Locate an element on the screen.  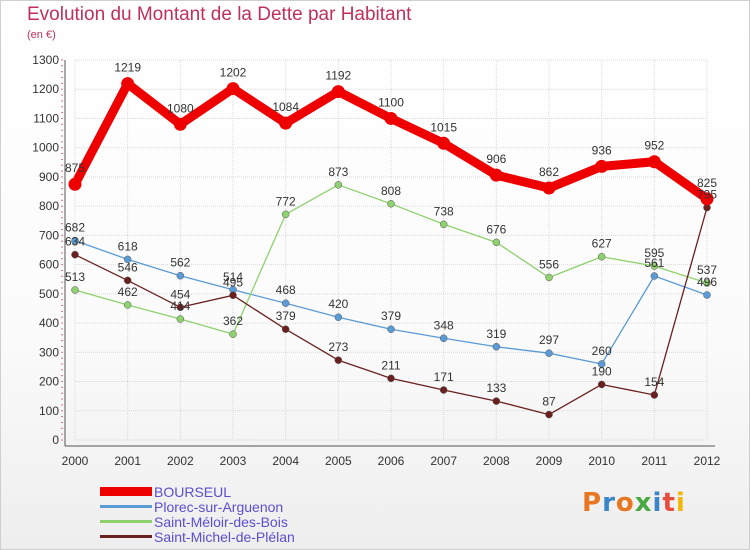
data-label: 1015 is located at coordinates (443, 127).